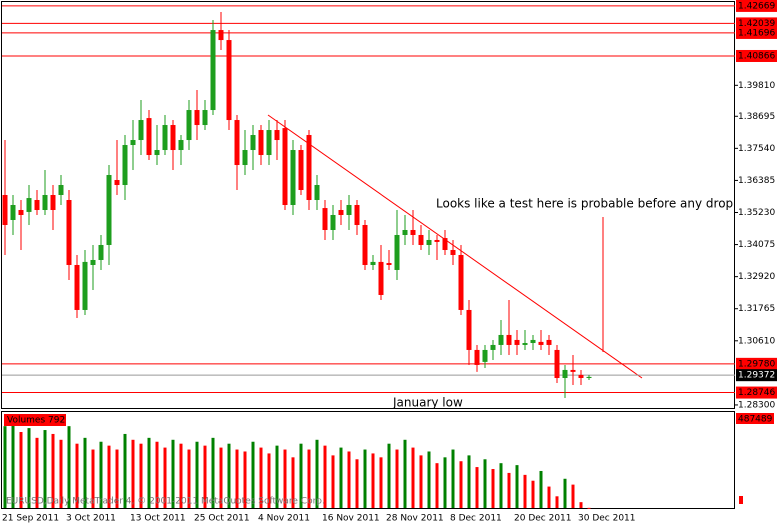  I want to click on x-tick-label: 20 Dec 2011, so click(543, 519).